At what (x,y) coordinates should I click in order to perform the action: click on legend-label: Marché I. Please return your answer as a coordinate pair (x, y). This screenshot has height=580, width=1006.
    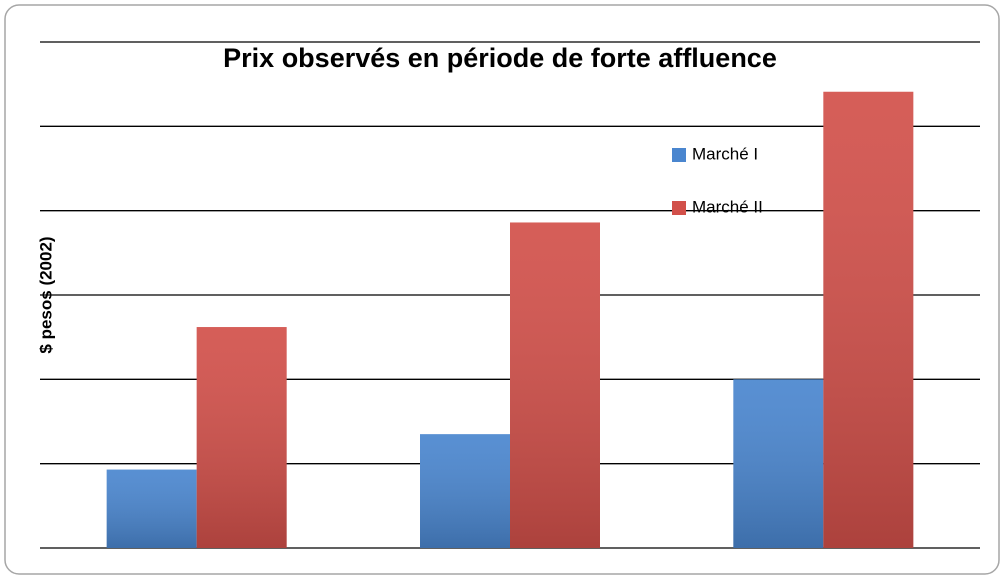
    Looking at the image, I should click on (725, 153).